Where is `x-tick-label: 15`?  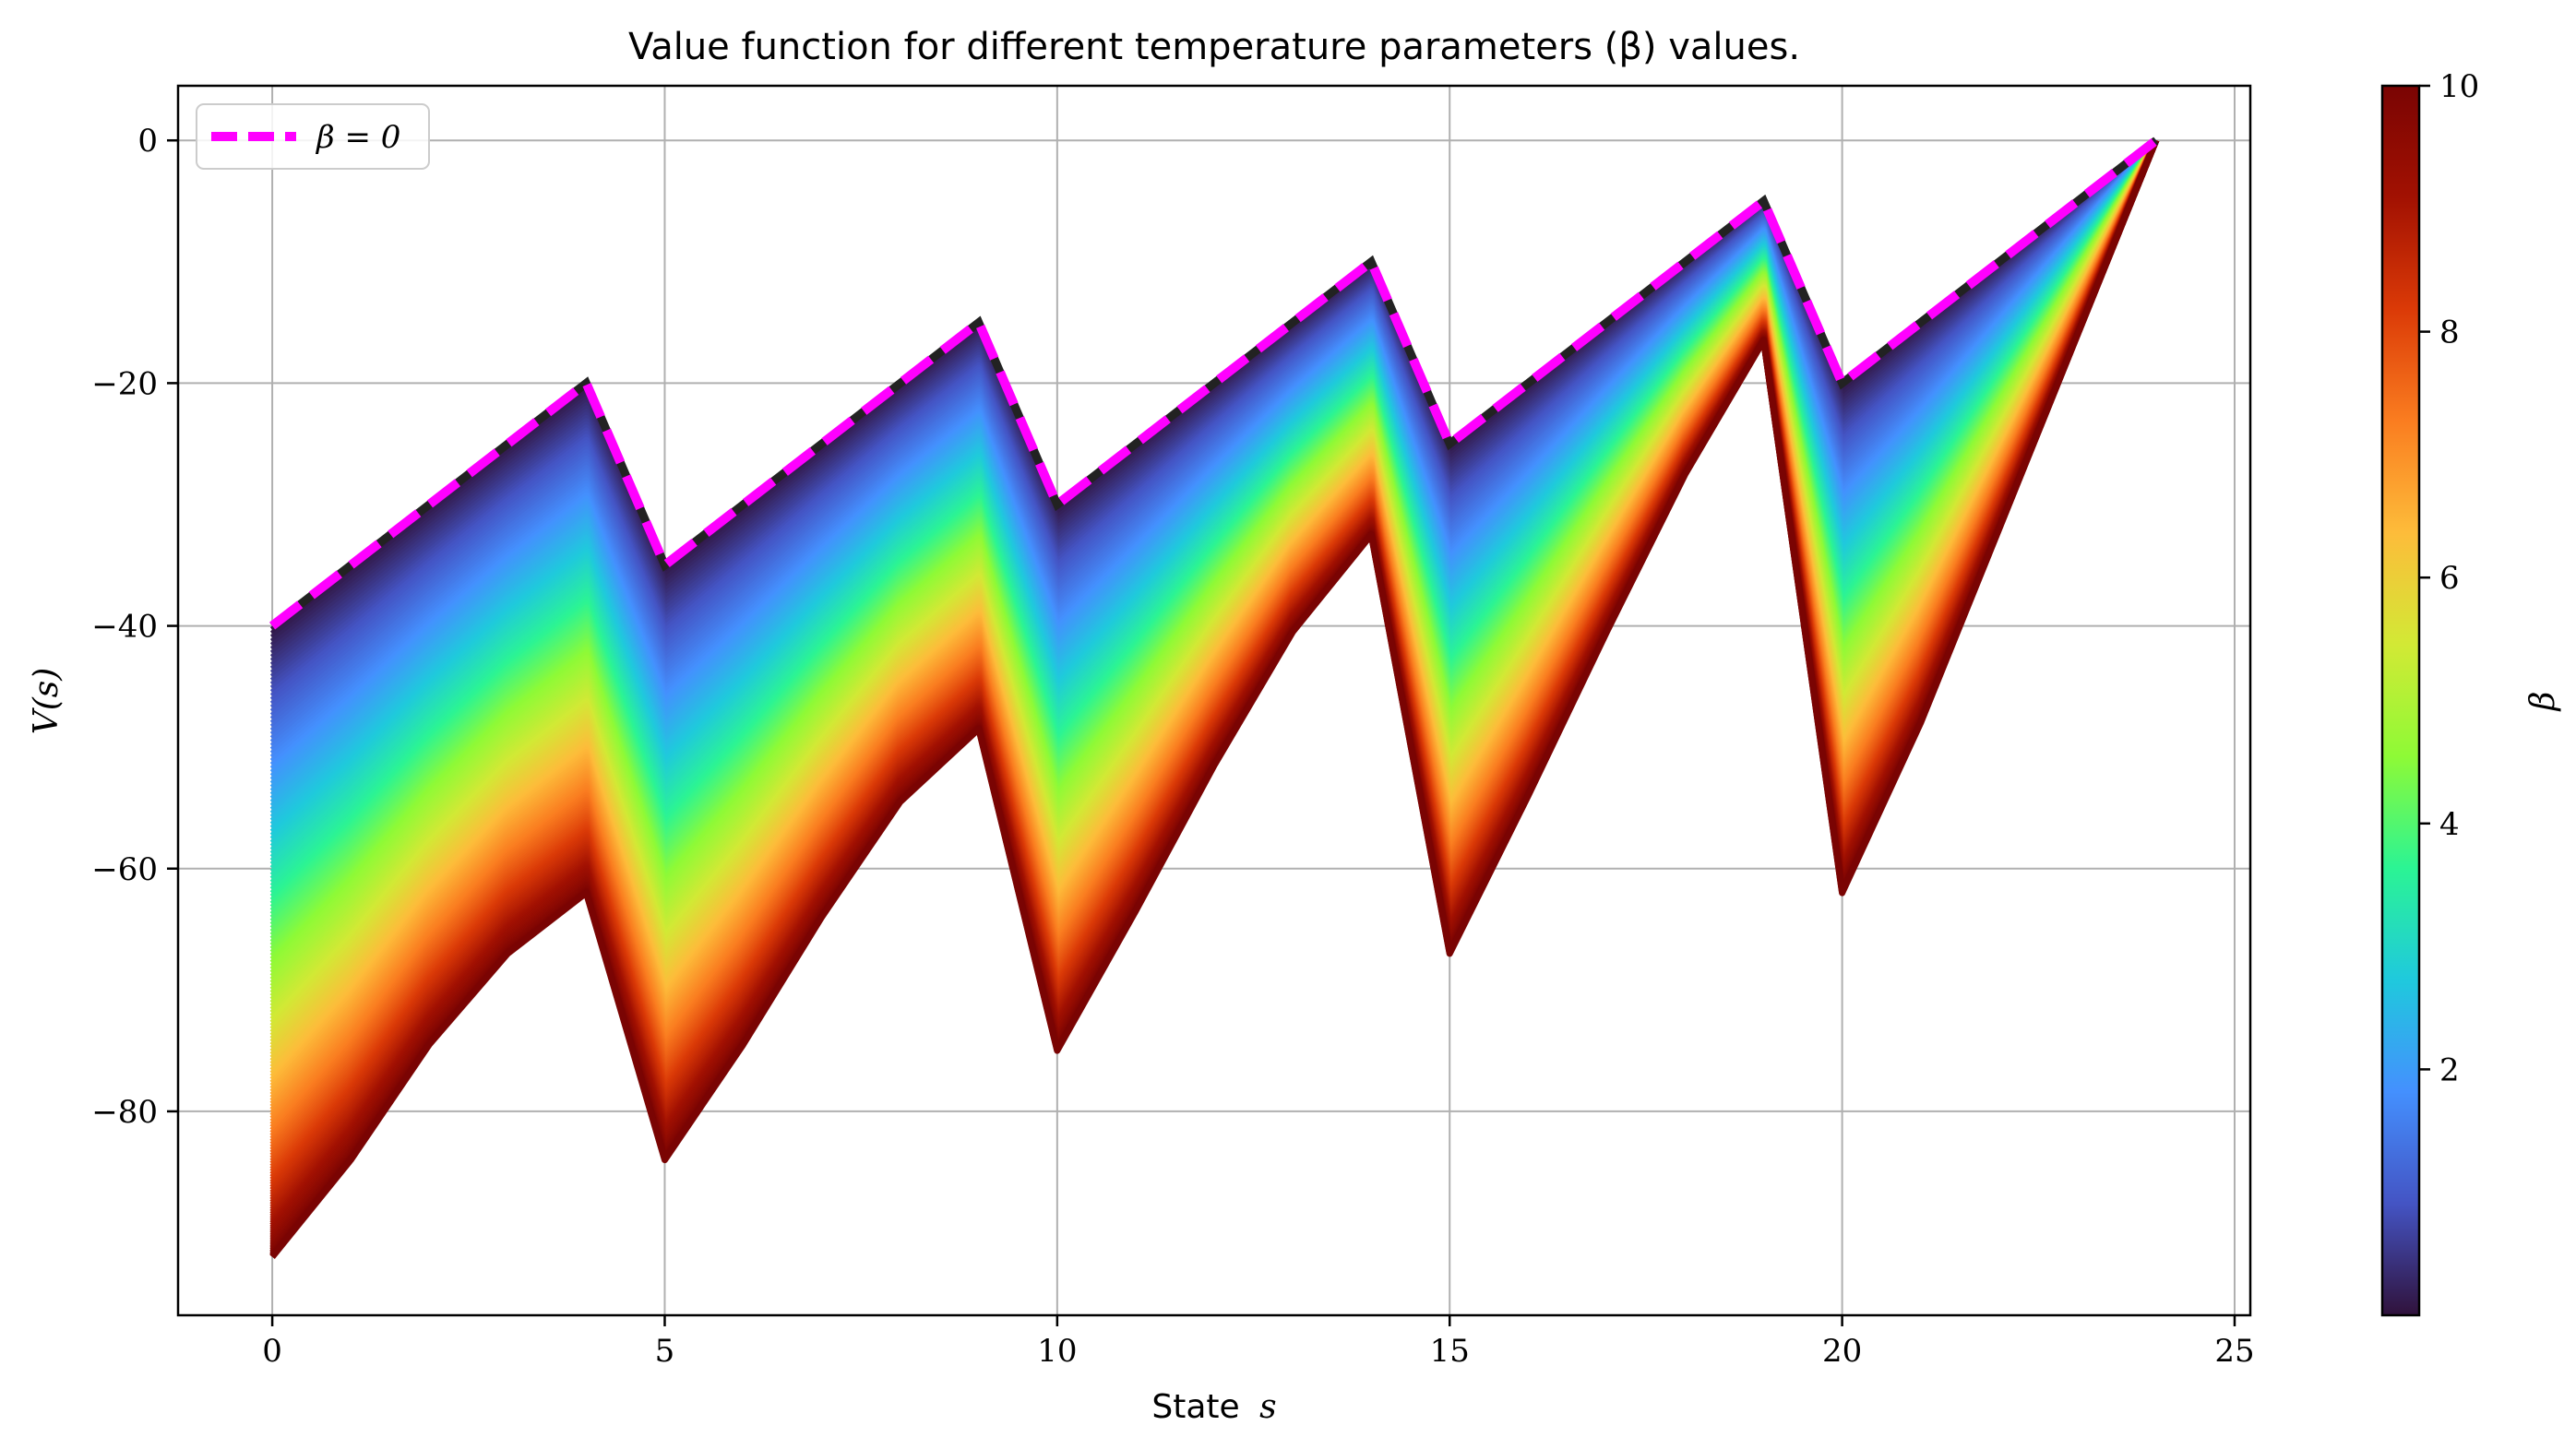 x-tick-label: 15 is located at coordinates (1450, 1351).